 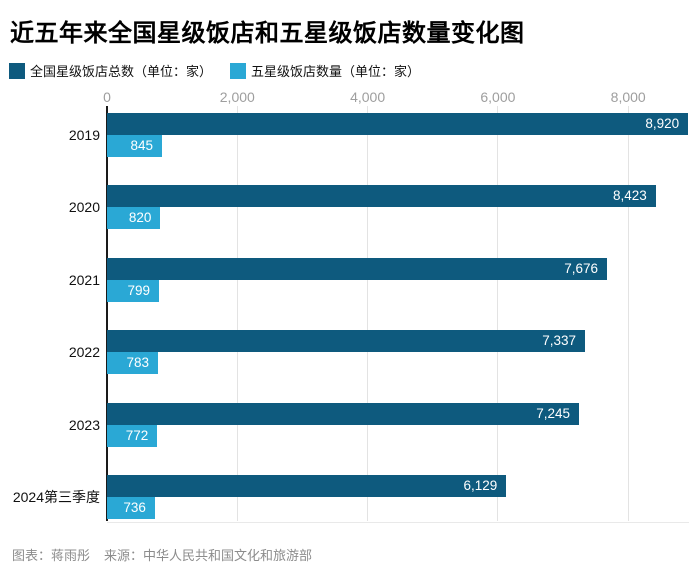 I want to click on total-series-swatch-icon, so click(x=17, y=70).